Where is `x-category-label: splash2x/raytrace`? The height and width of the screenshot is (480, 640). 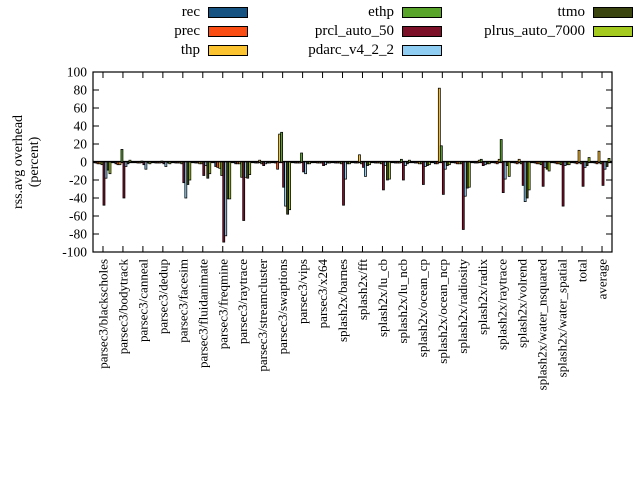 x-category-label: splash2x/raytrace is located at coordinates (502, 304).